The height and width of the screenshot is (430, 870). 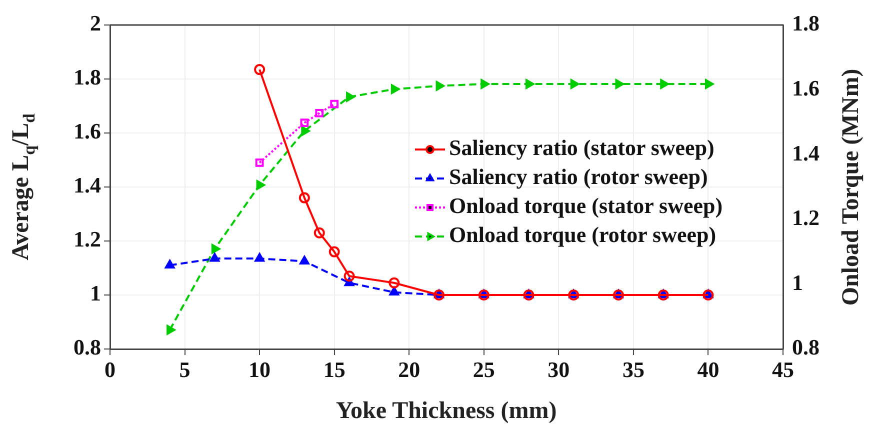 What do you see at coordinates (87, 185) in the screenshot?
I see `y-tick-label: 1.4` at bounding box center [87, 185].